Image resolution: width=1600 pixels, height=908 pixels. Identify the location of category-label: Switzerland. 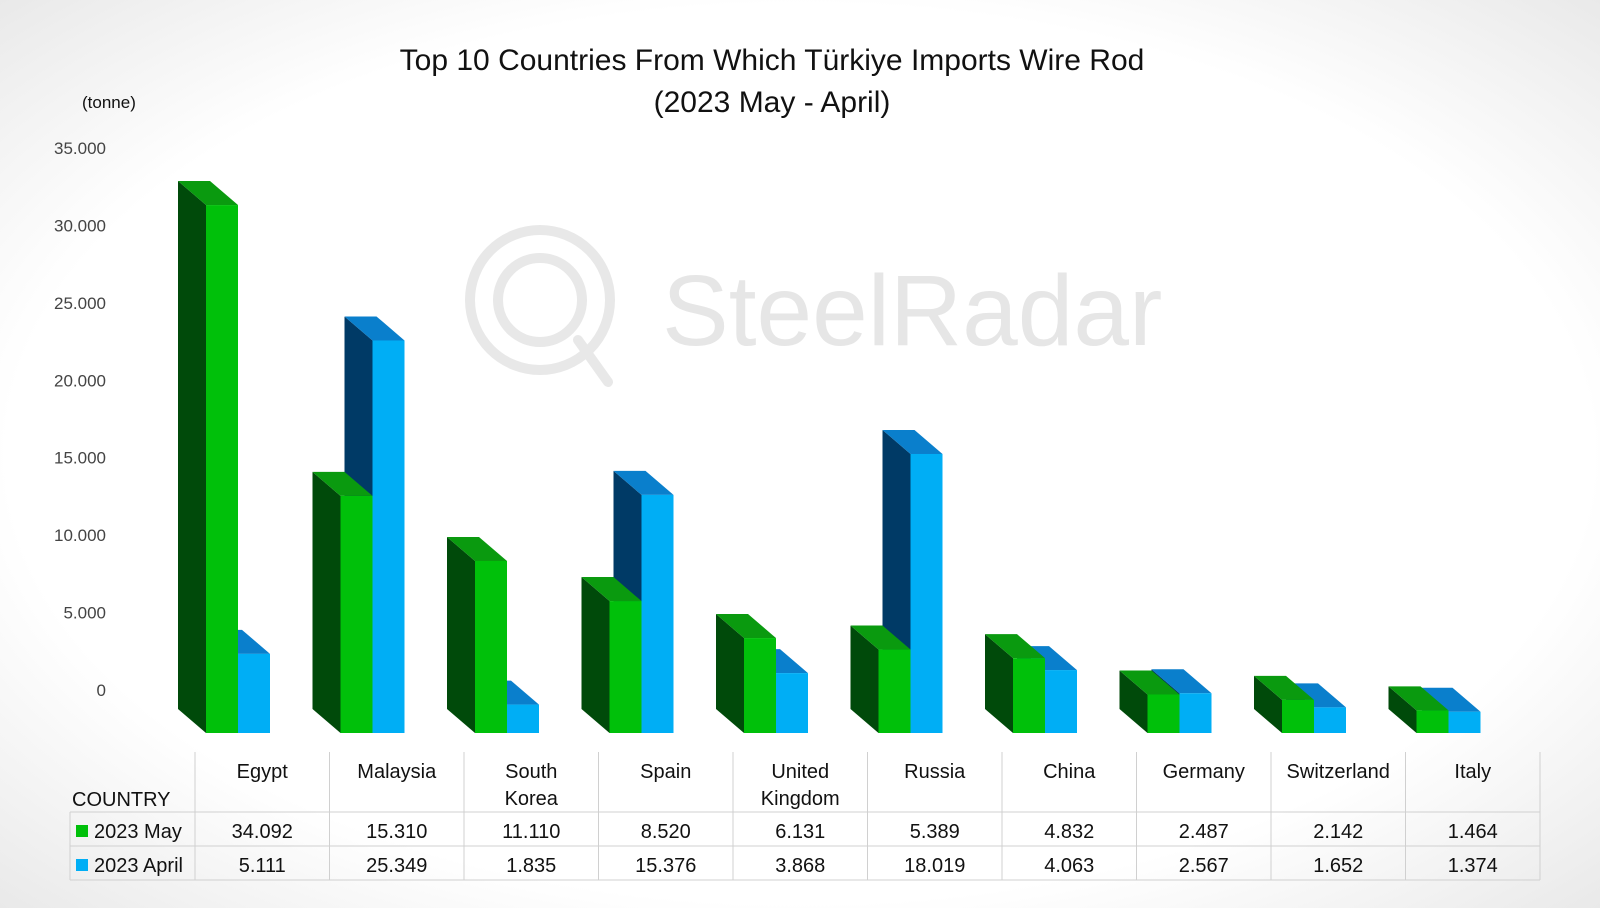
(1338, 772).